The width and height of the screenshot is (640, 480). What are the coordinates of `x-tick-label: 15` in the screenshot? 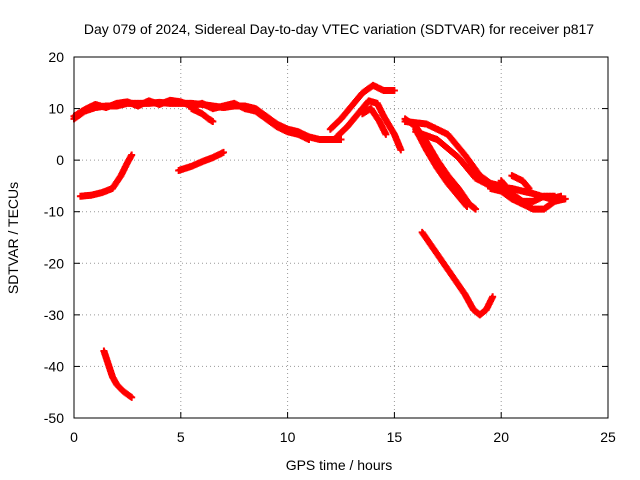 It's located at (395, 437).